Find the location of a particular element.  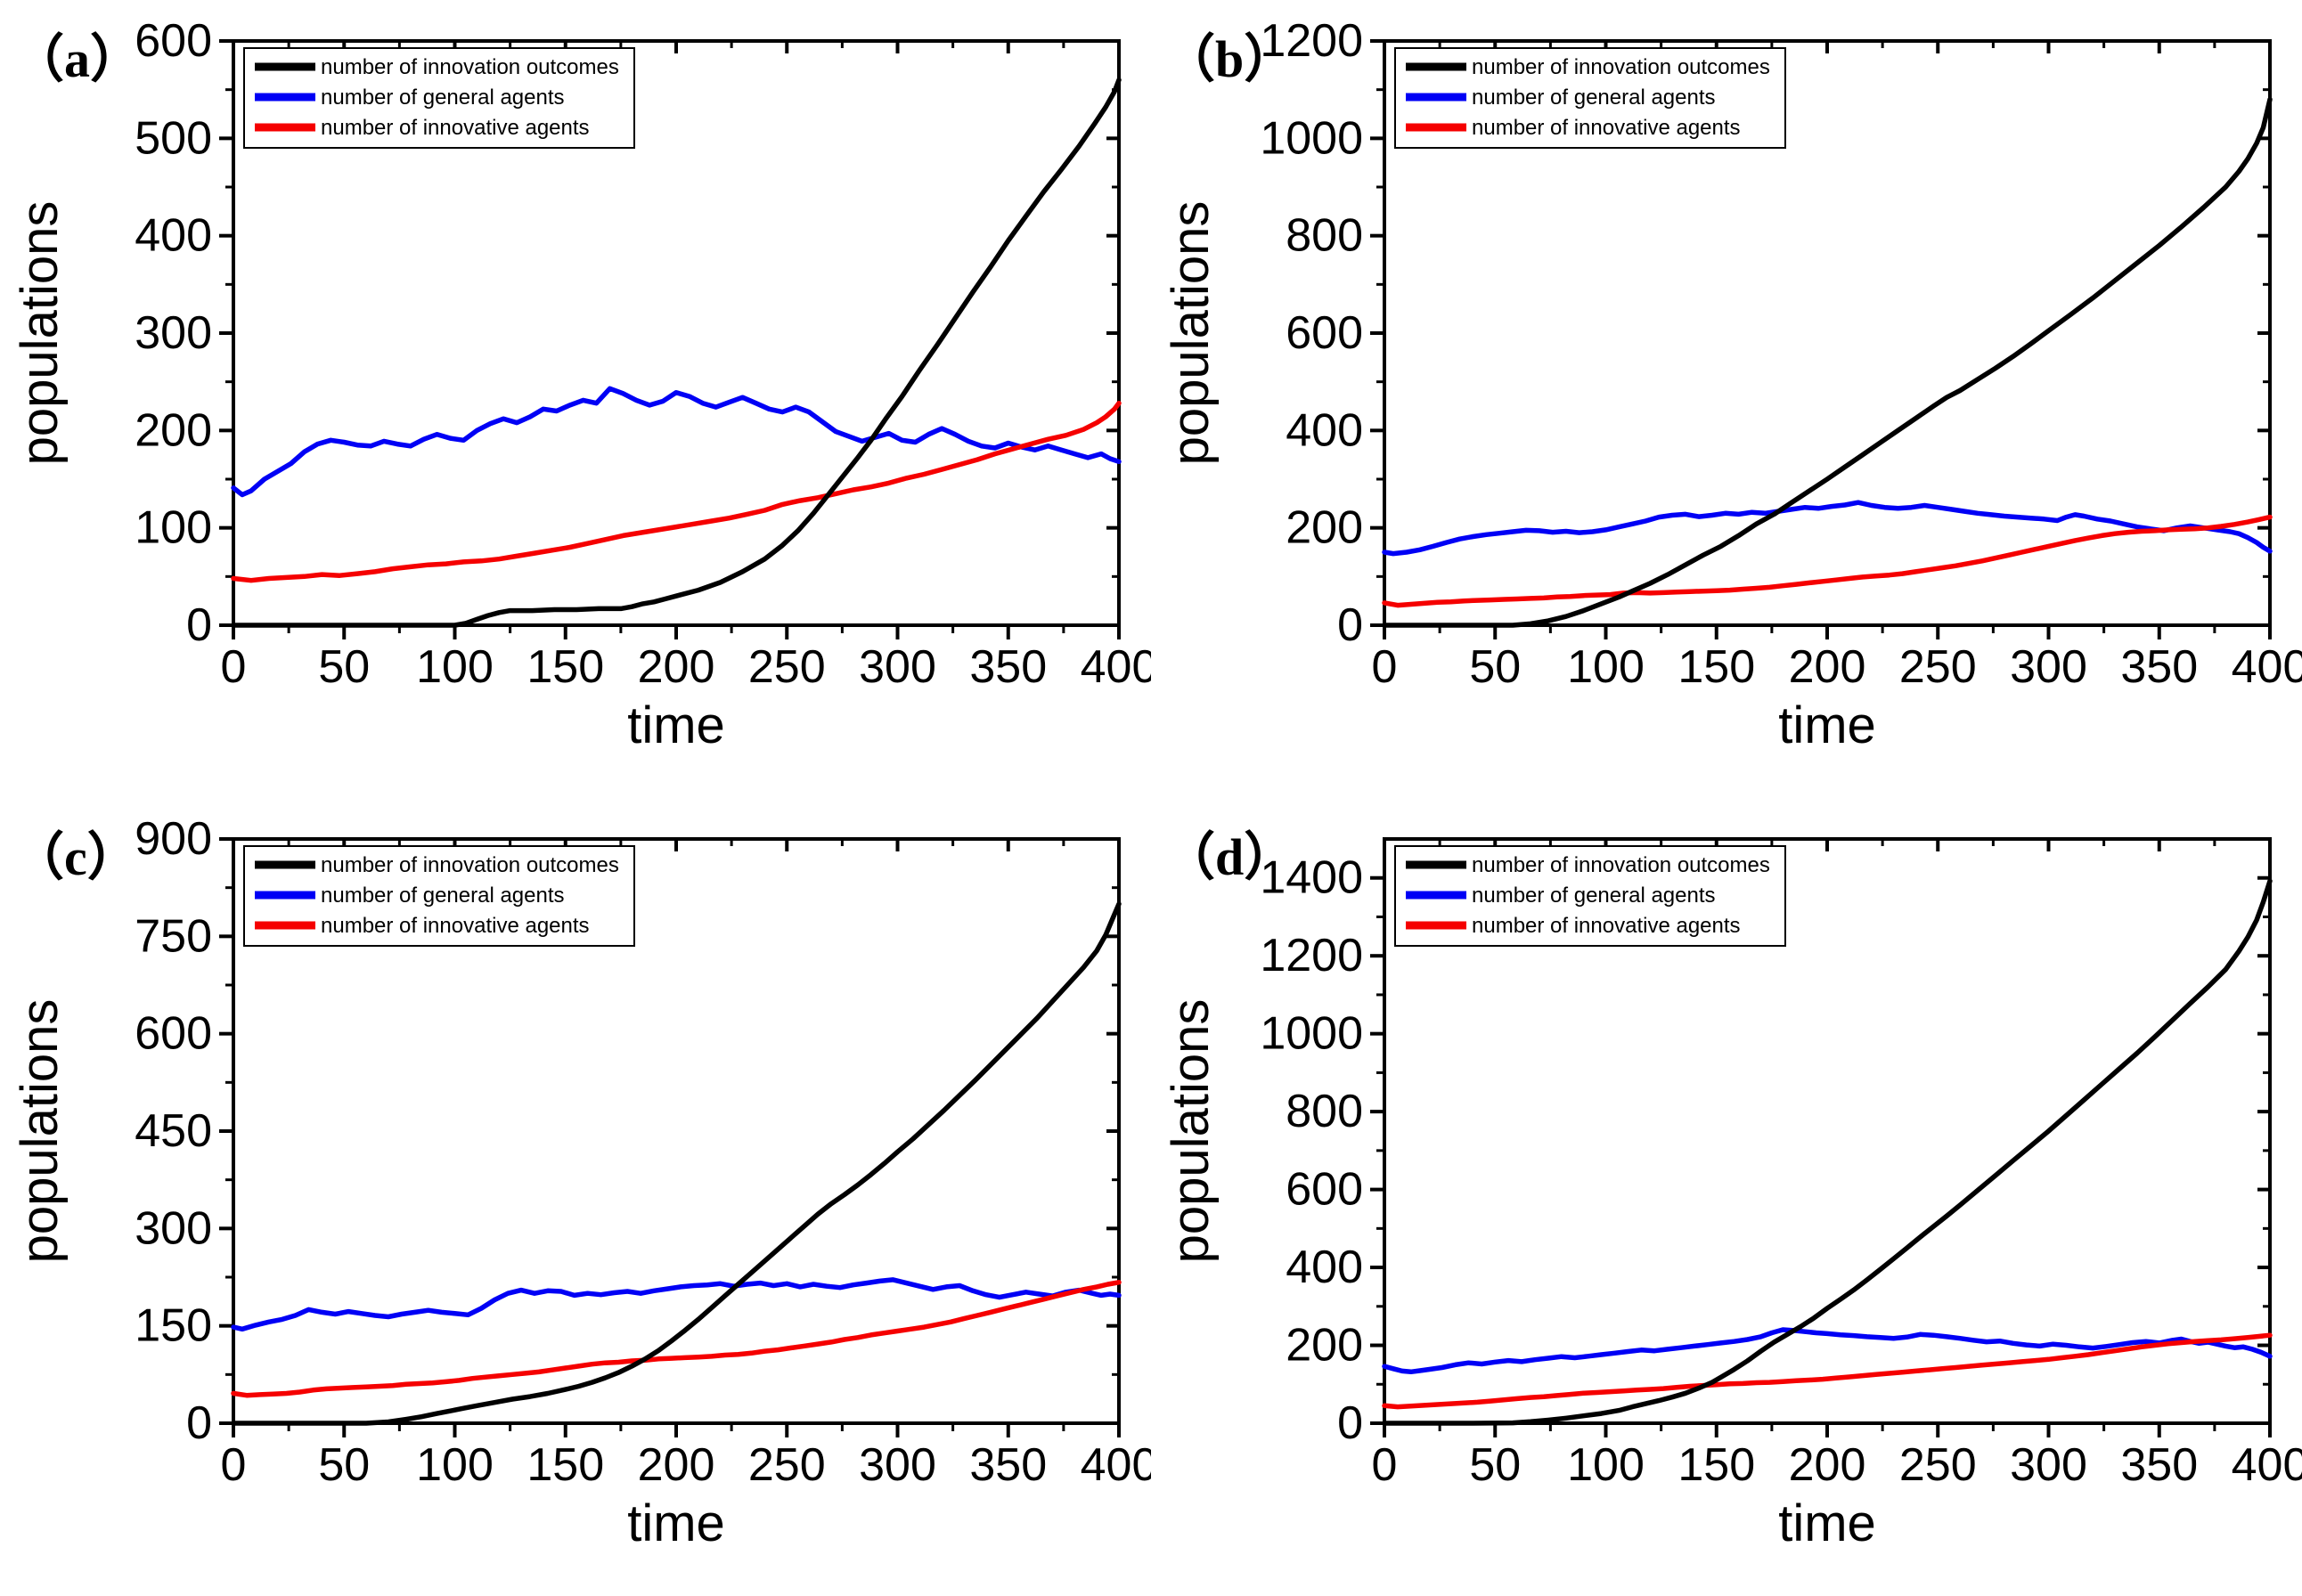

y-tick-label: 750 is located at coordinates (173, 936).